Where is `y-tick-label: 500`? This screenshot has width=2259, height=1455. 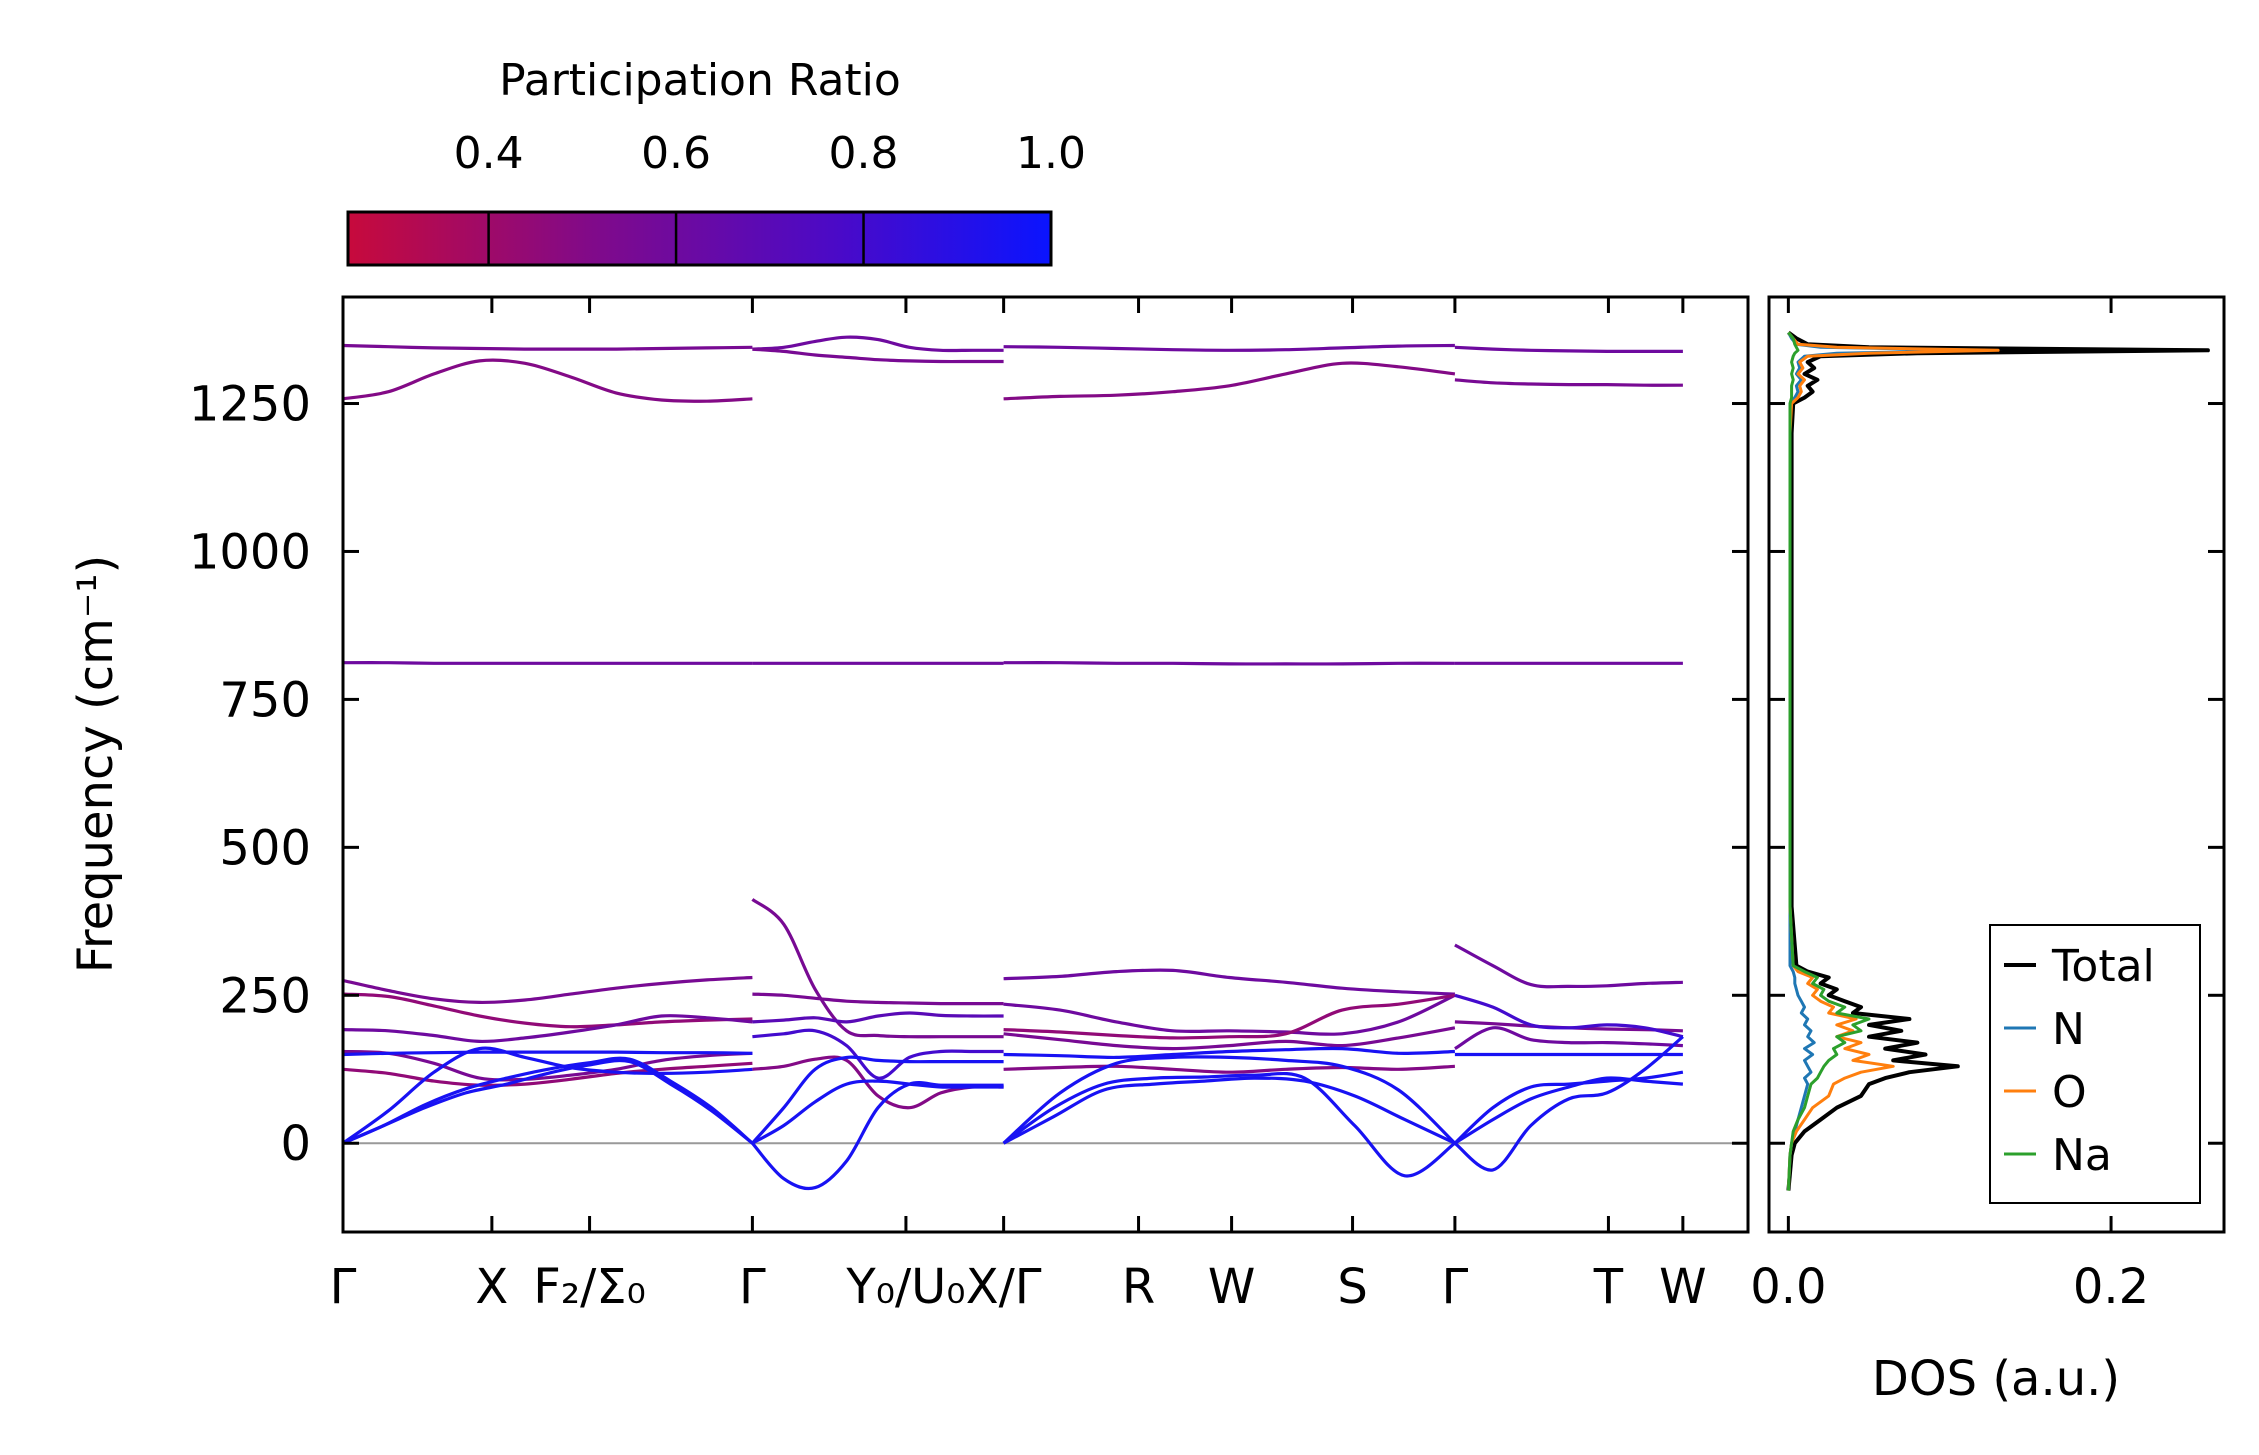
y-tick-label: 500 is located at coordinates (265, 848).